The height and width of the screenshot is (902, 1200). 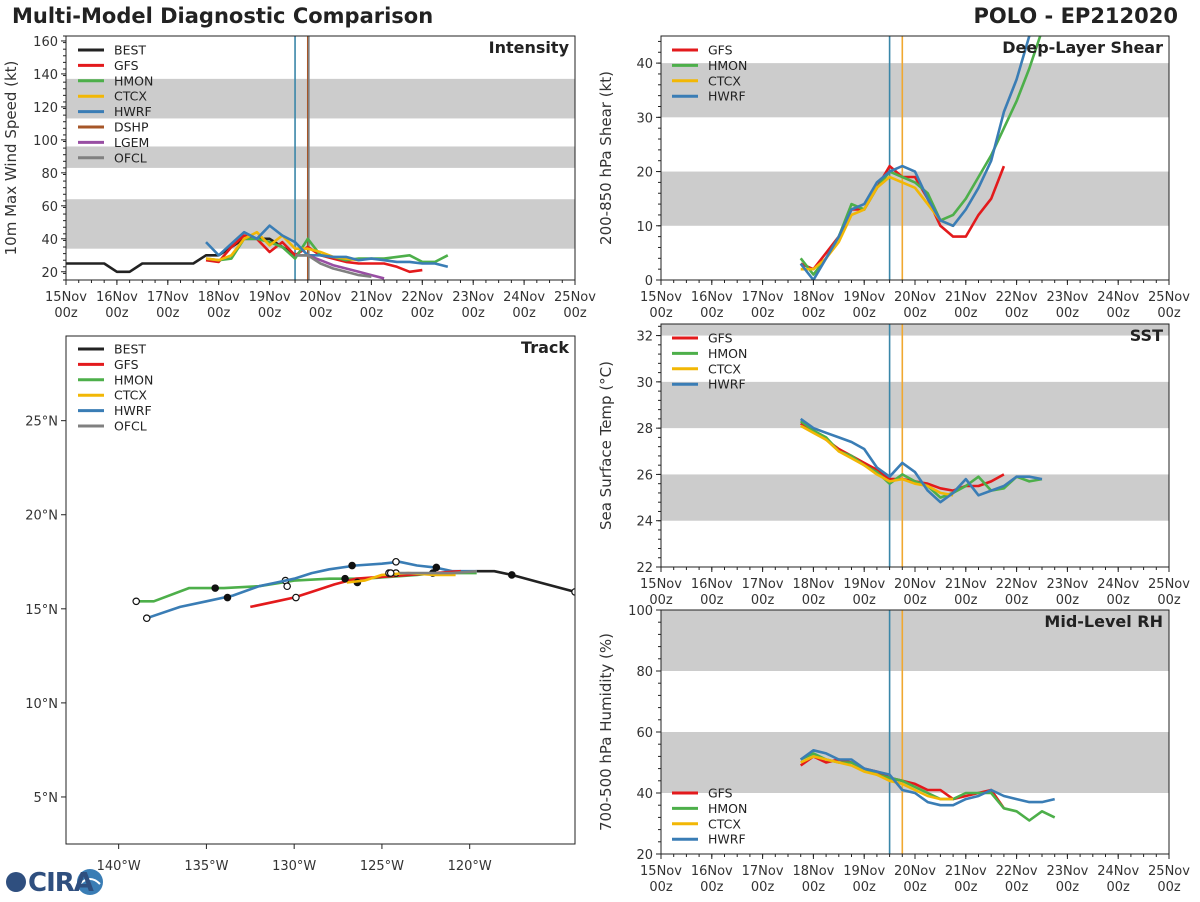 What do you see at coordinates (1082, 47) in the screenshot?
I see `panel-title: Deep-Layer Shear` at bounding box center [1082, 47].